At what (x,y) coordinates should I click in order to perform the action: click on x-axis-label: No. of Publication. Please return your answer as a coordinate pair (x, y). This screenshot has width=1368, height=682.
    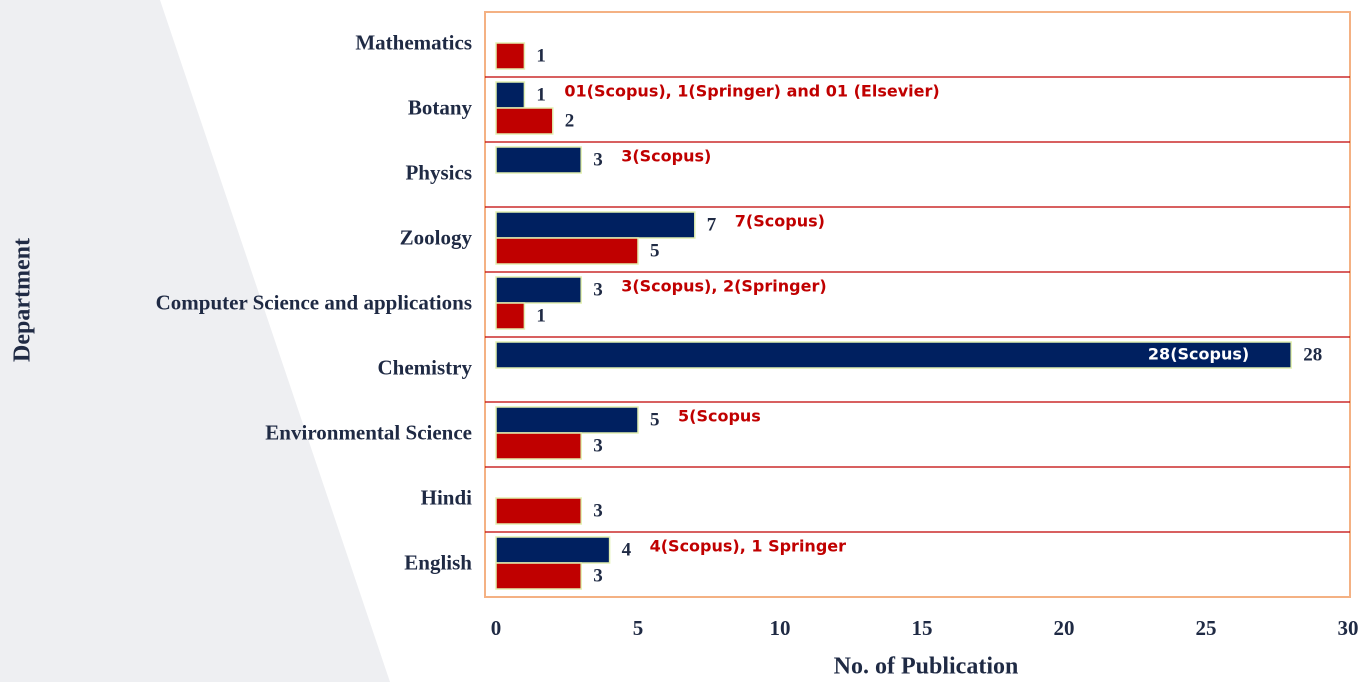
    Looking at the image, I should click on (926, 667).